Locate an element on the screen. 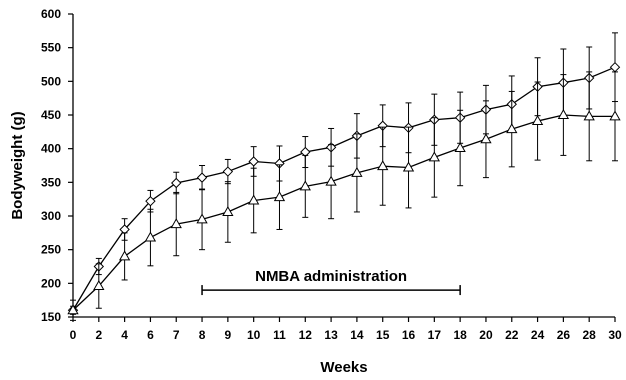  y-tick-label: 250 is located at coordinates (51, 250).